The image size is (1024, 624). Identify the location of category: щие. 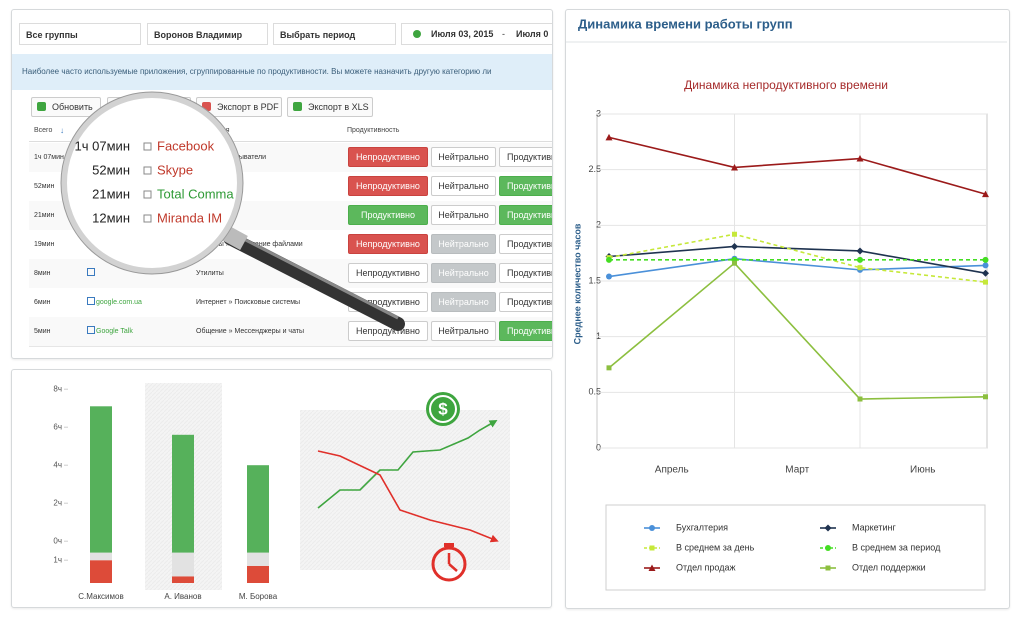
(203, 186).